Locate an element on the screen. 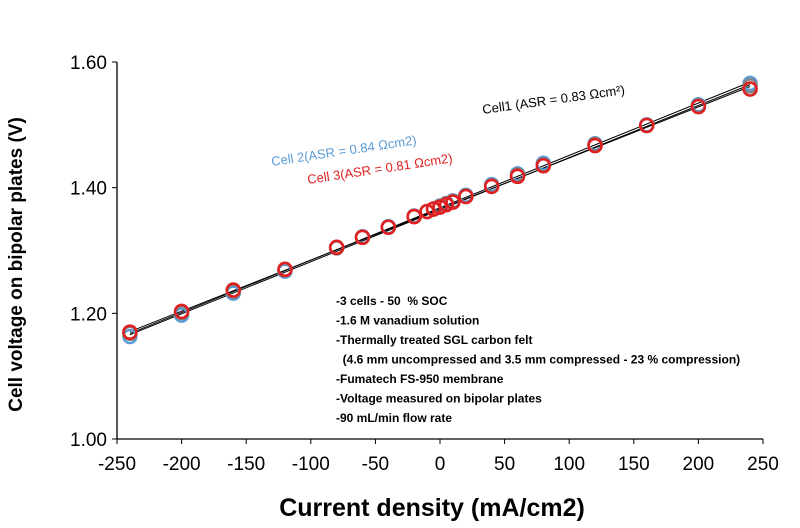 This screenshot has width=800, height=528. x-tick-label: 200 is located at coordinates (699, 464).